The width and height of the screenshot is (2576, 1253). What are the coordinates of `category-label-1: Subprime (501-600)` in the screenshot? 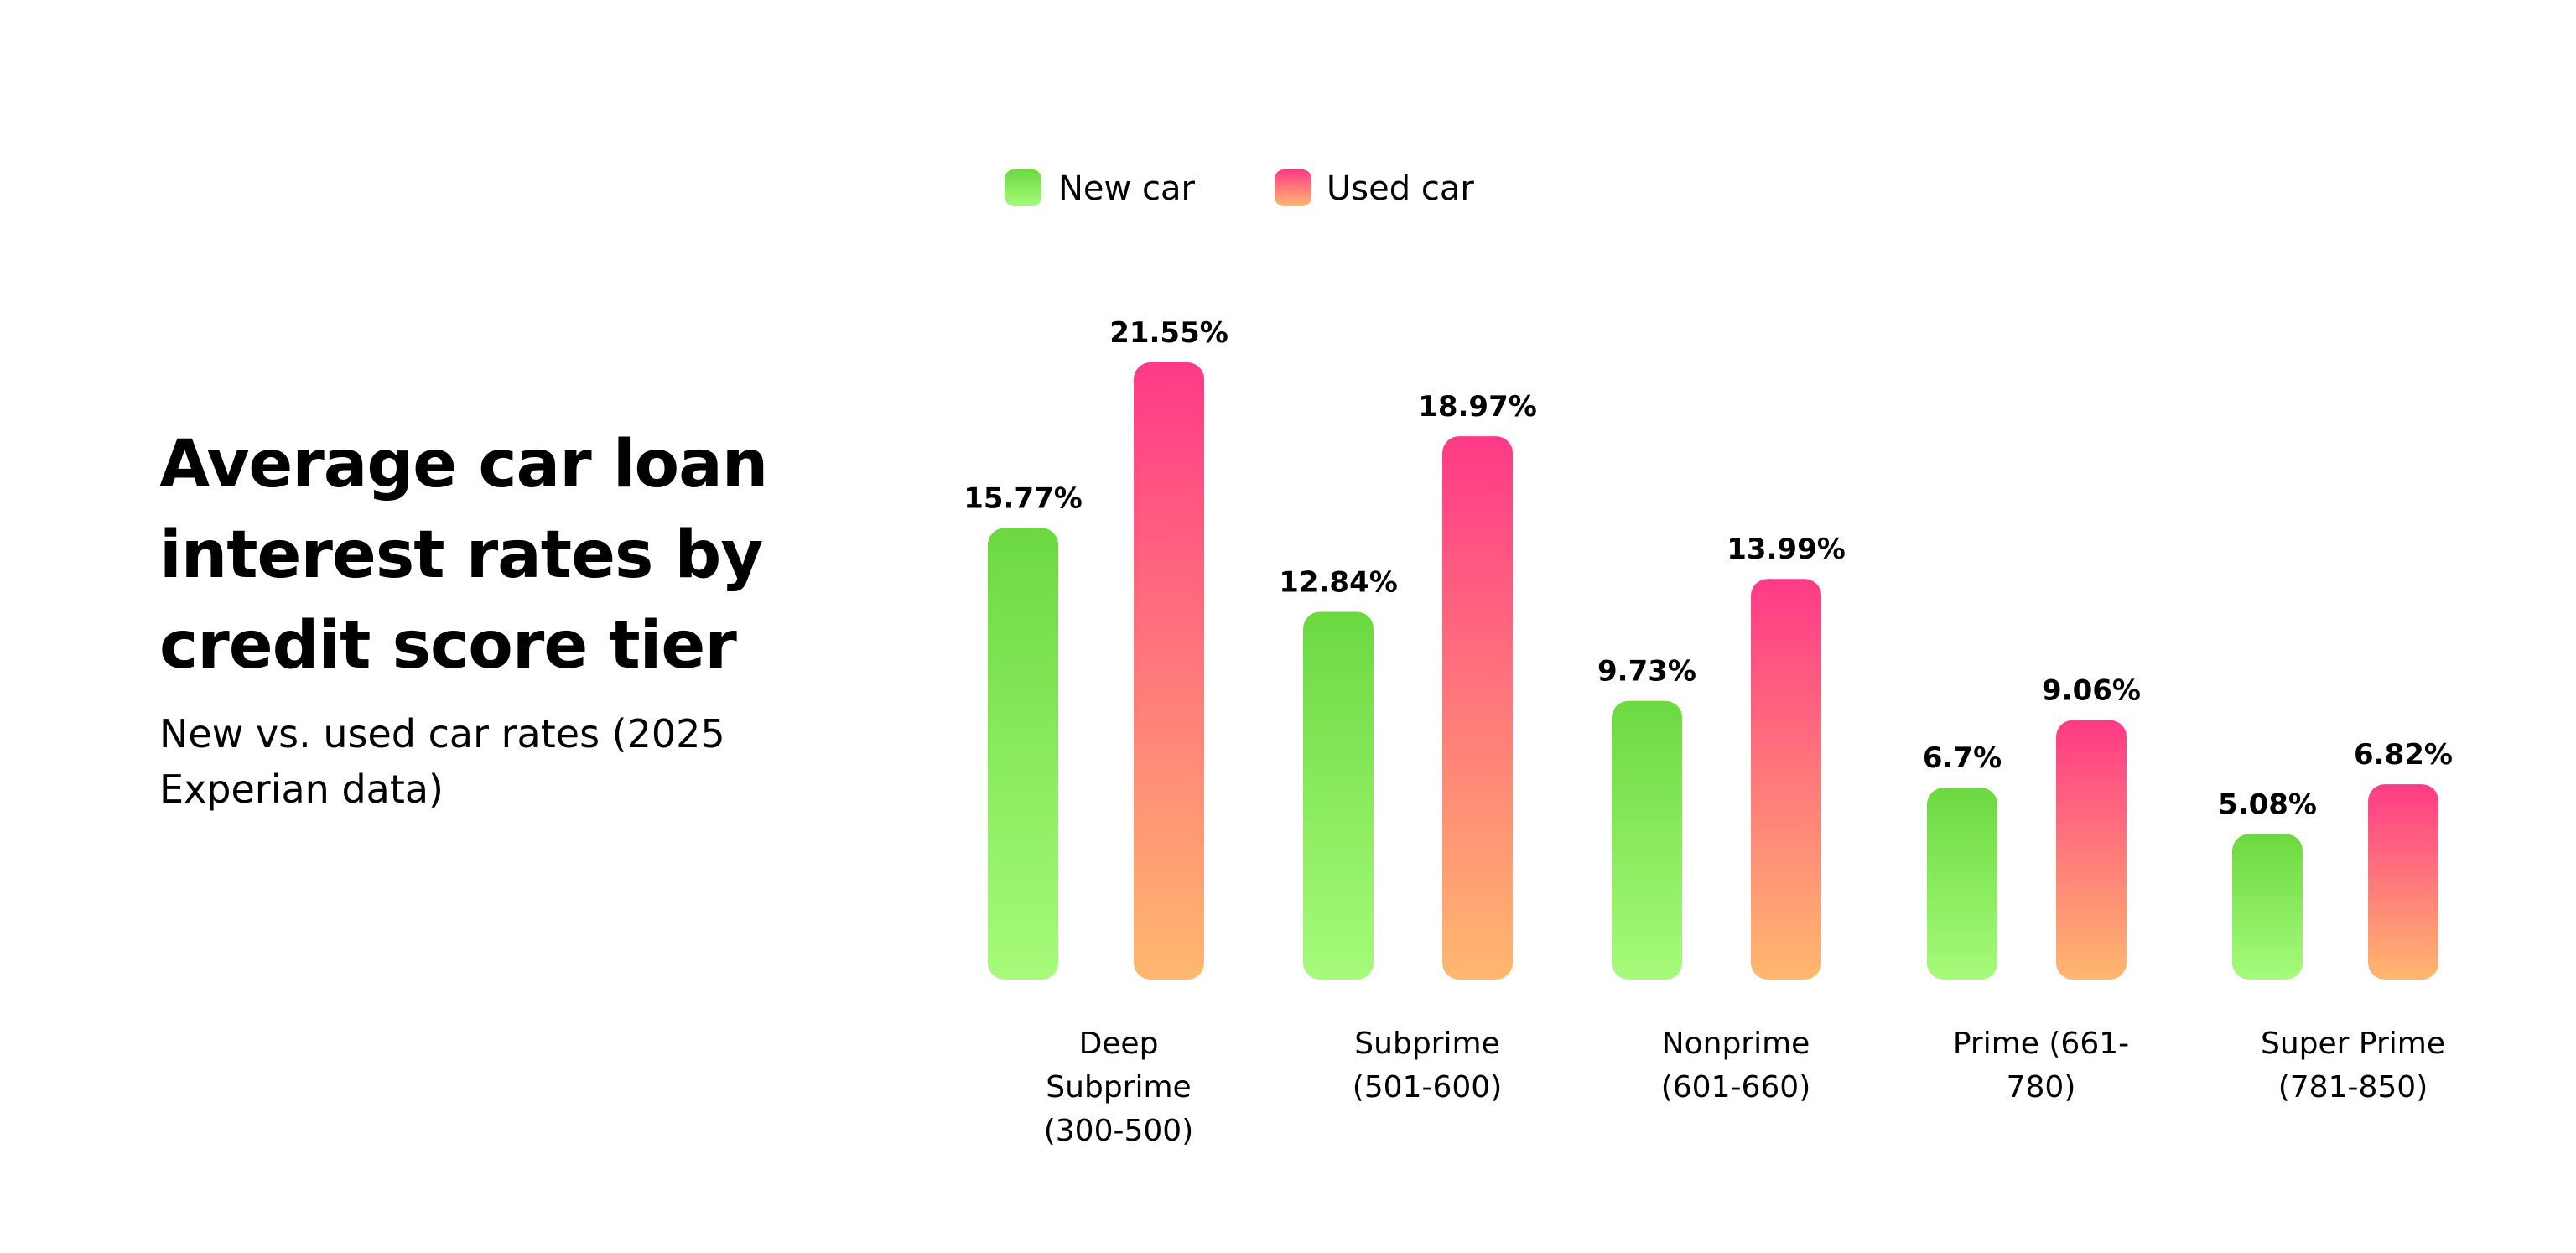 It's located at (1428, 1066).